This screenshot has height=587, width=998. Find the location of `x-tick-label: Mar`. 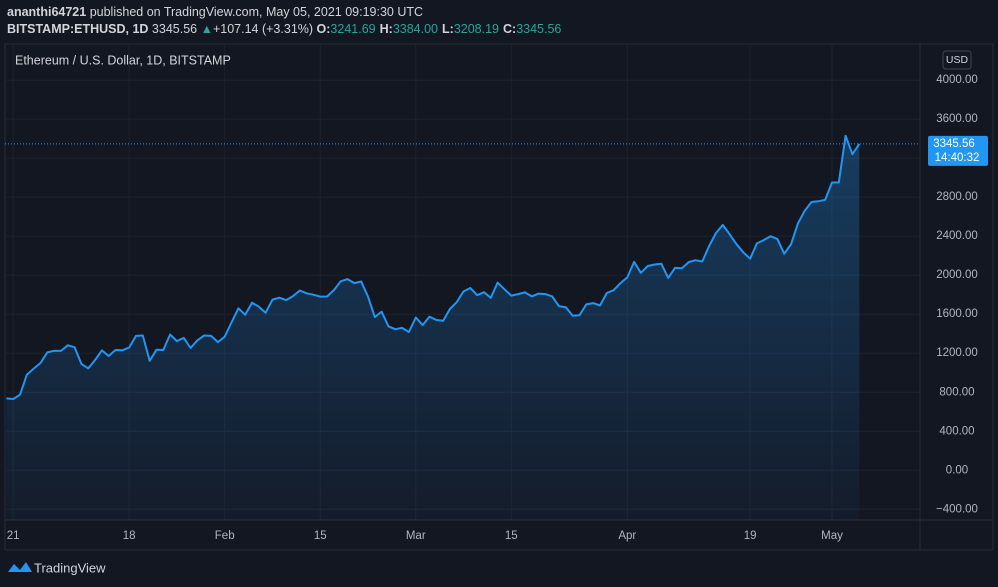

x-tick-label: Mar is located at coordinates (416, 536).